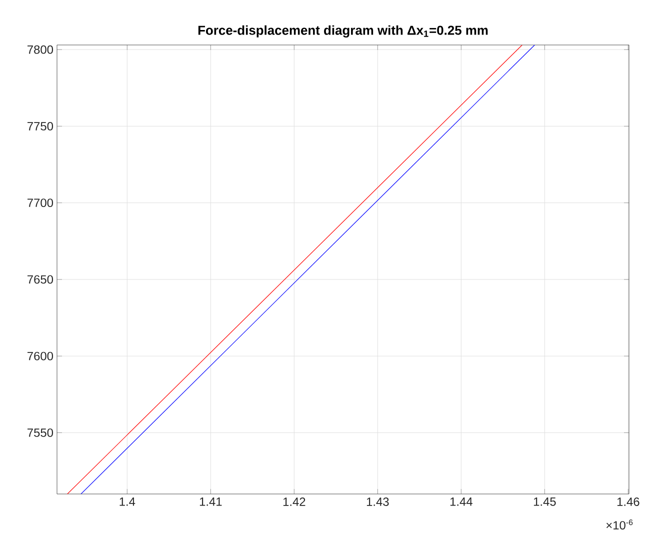 The width and height of the screenshot is (647, 552). What do you see at coordinates (211, 502) in the screenshot?
I see `x-tick-label: 1.41` at bounding box center [211, 502].